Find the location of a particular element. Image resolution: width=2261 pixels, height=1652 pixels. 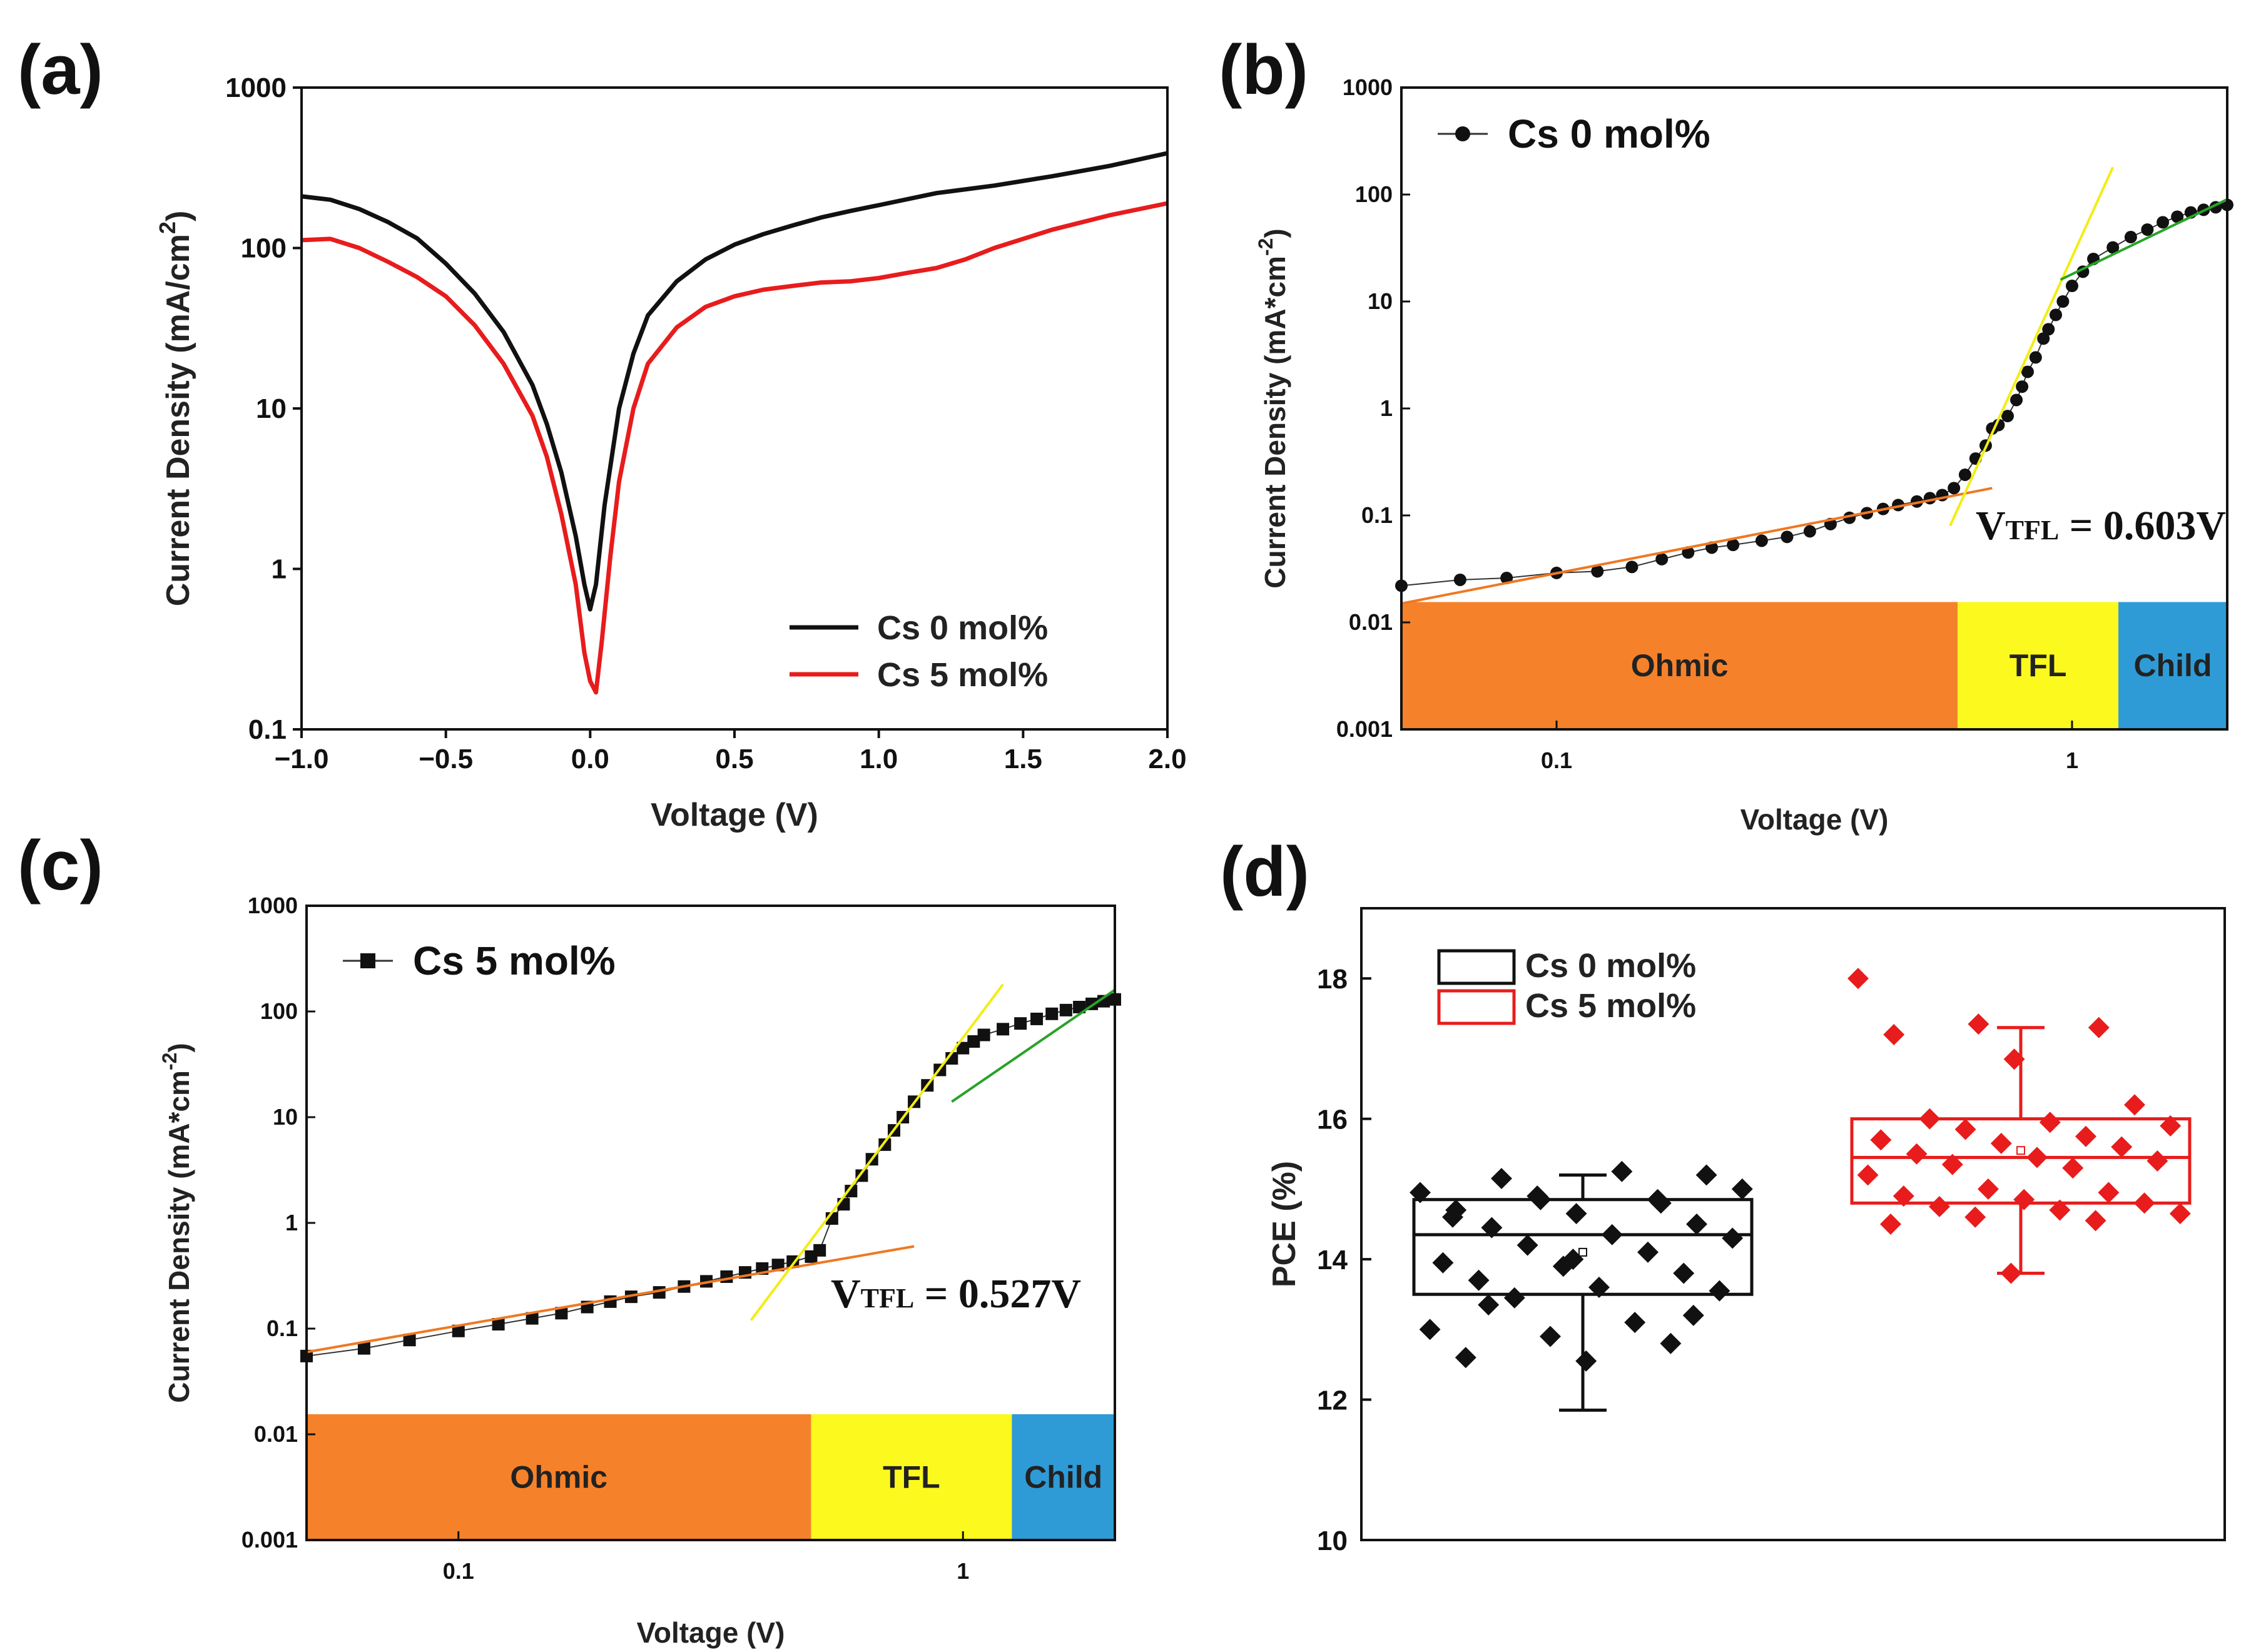

panel-label: (a) is located at coordinates (60, 70).